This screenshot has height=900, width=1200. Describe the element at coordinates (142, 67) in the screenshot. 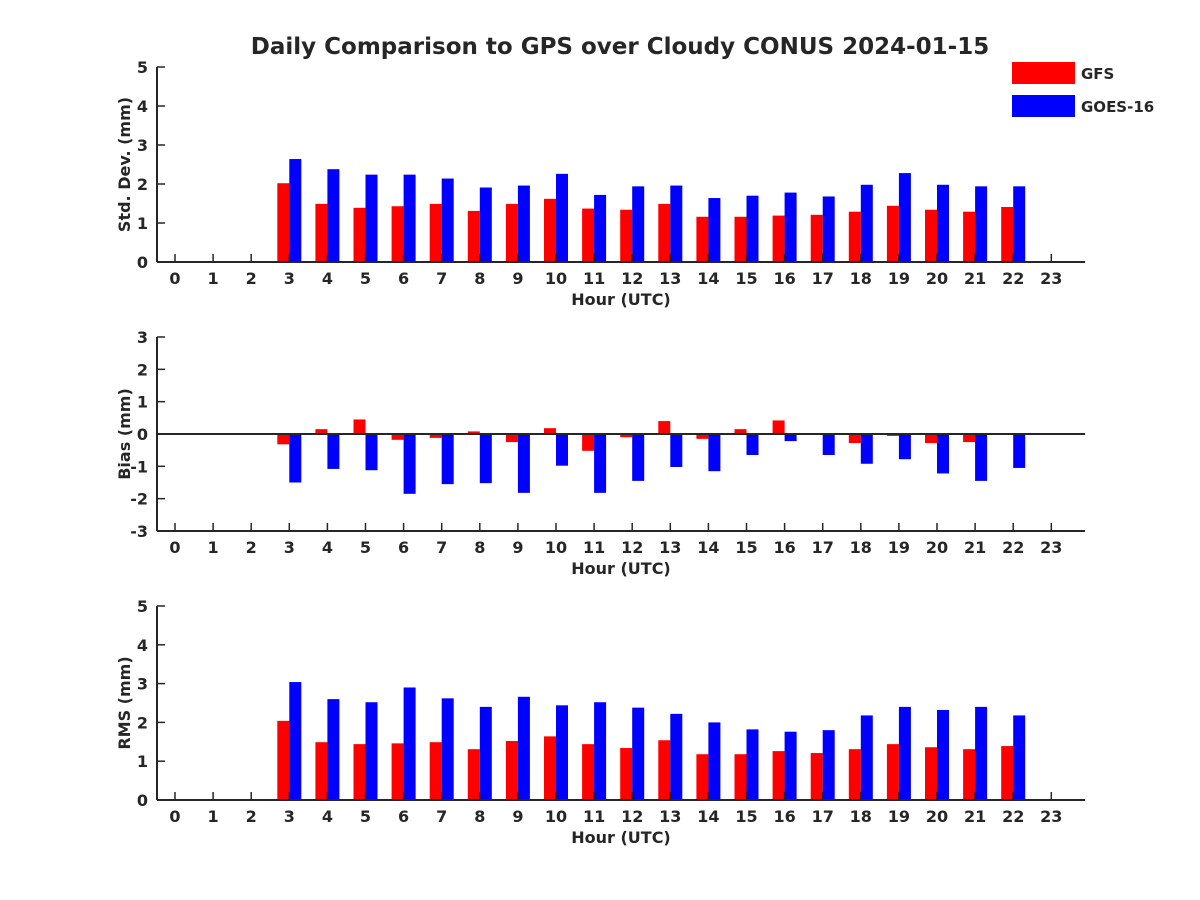

I see `y-tick-label: 5` at that location.